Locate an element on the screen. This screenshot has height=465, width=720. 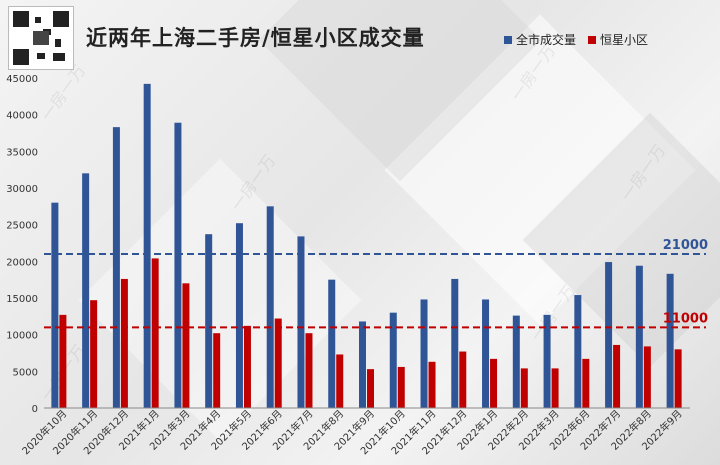
y-tick-label: 15000 is located at coordinates (22, 299).